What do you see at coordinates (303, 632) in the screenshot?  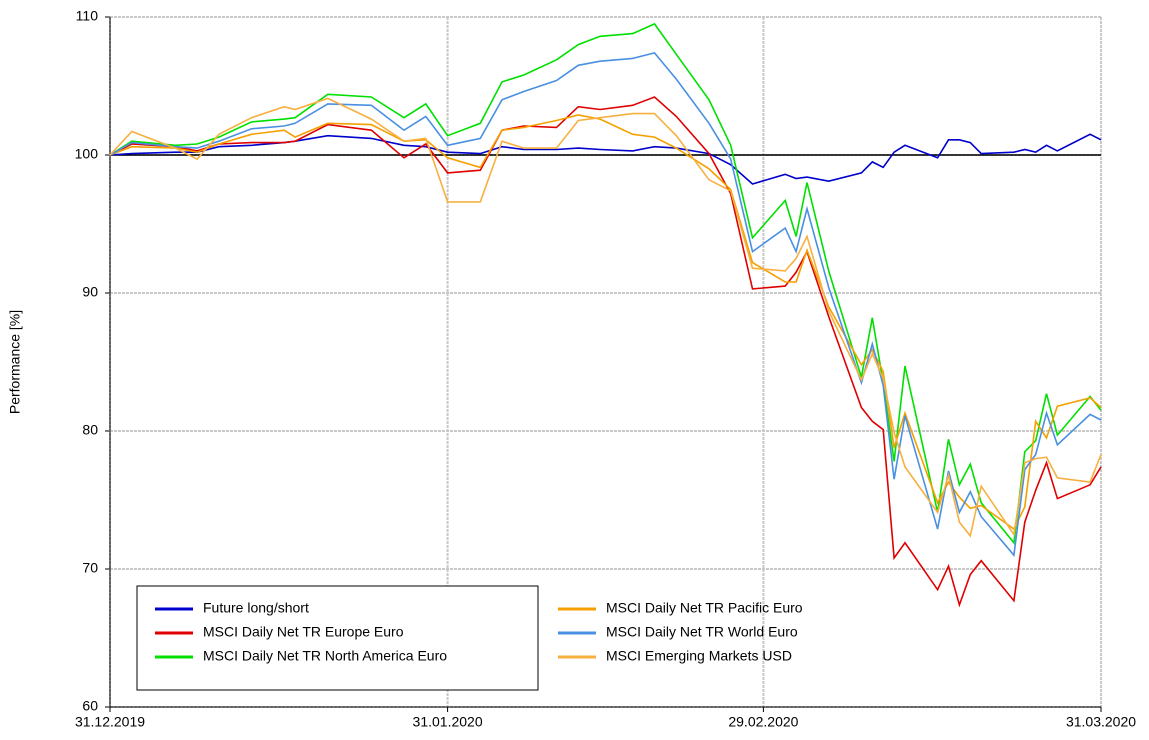 I see `legend-label: MSCI Daily Net TR Europe Euro` at bounding box center [303, 632].